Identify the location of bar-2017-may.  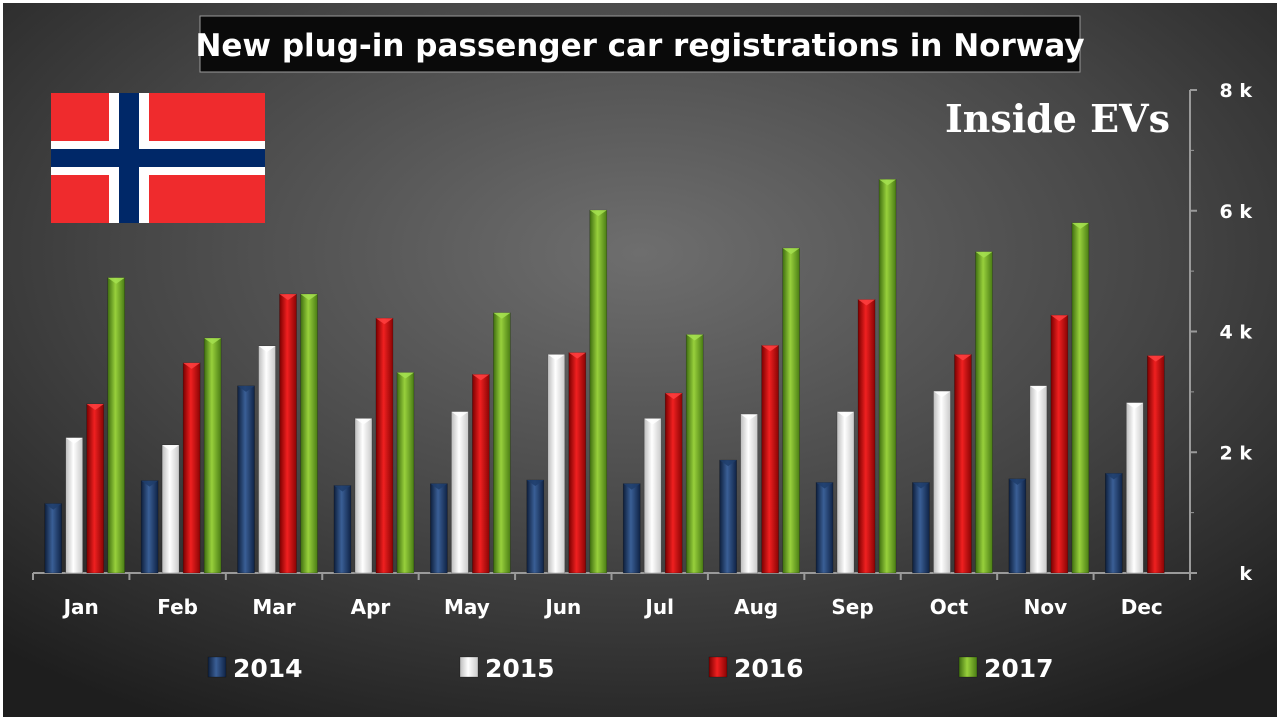
(502, 443).